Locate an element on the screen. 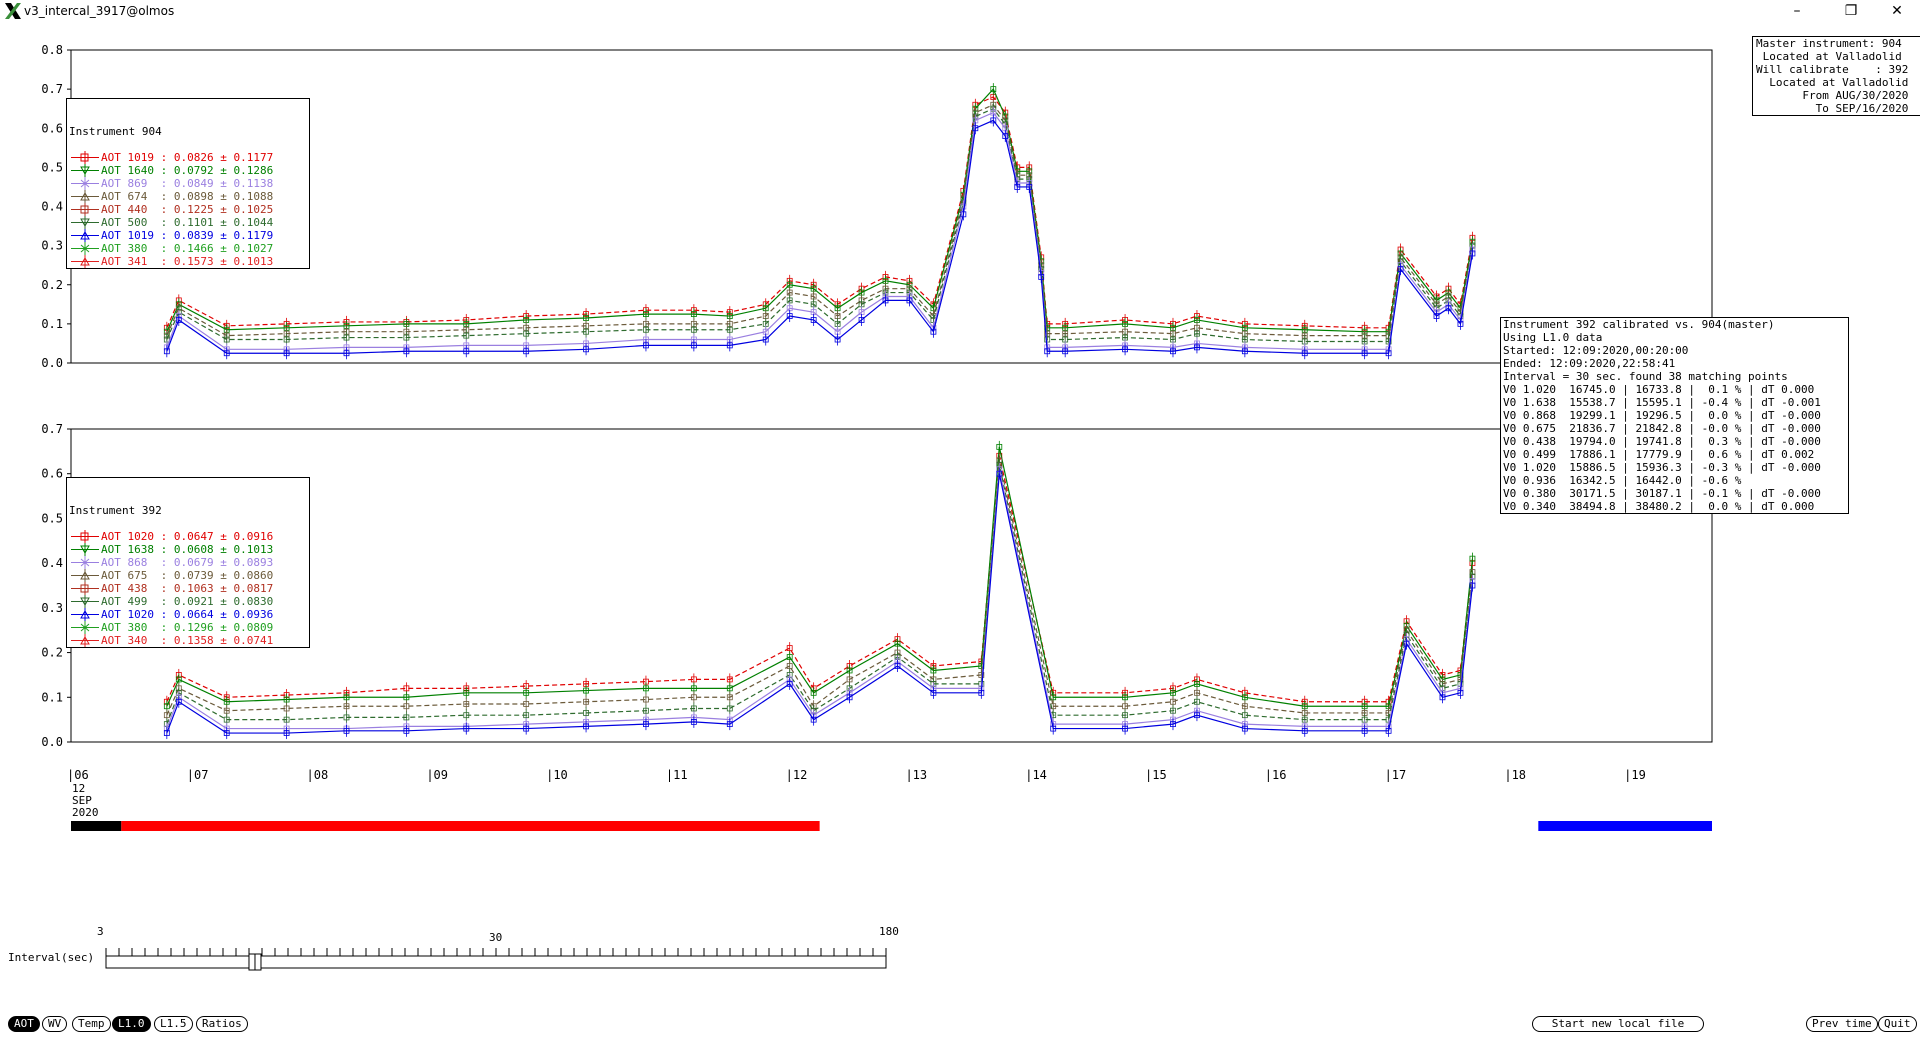  interval-label: Interval(sec) is located at coordinates (51, 957).